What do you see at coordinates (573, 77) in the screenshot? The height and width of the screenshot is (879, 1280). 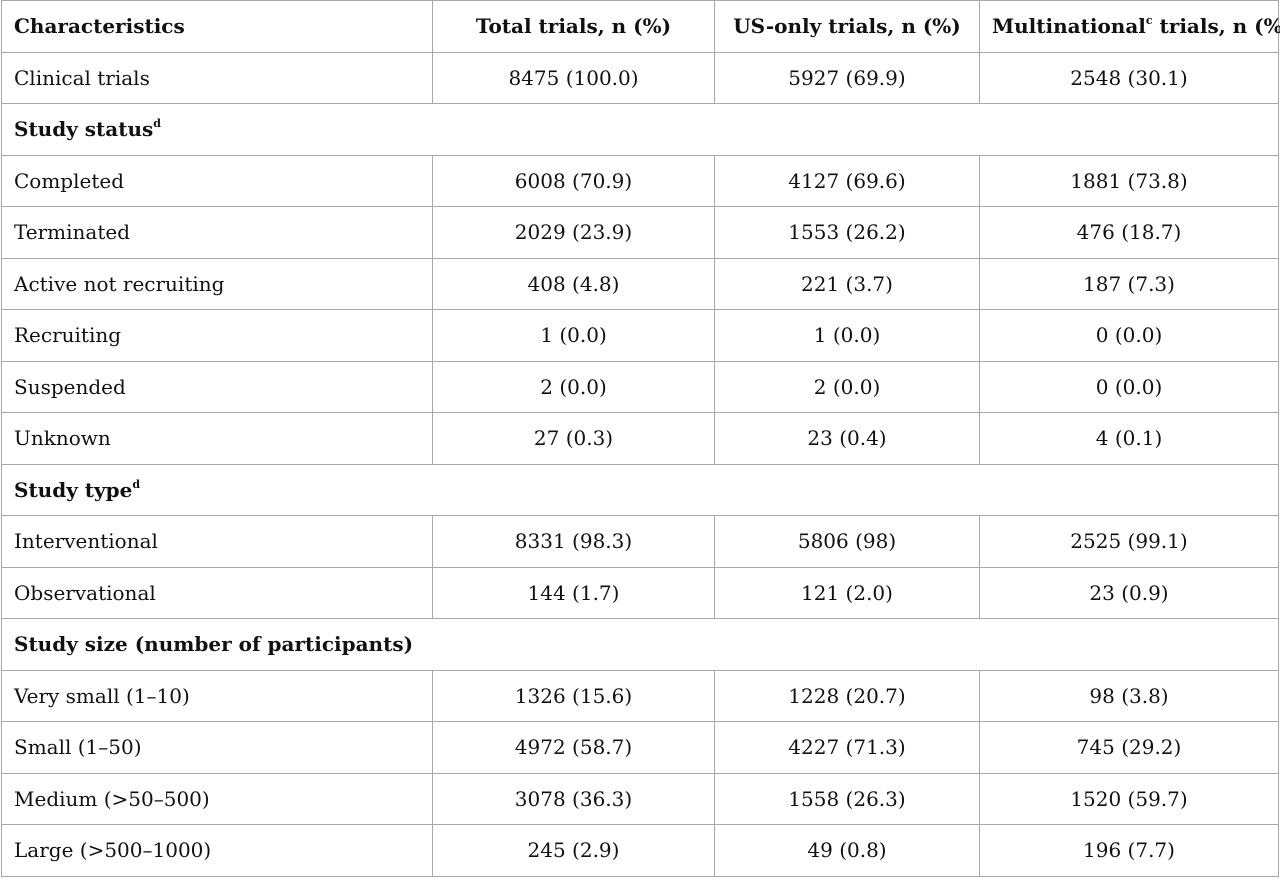 I see `total-cell: 8475 (100.0)` at bounding box center [573, 77].